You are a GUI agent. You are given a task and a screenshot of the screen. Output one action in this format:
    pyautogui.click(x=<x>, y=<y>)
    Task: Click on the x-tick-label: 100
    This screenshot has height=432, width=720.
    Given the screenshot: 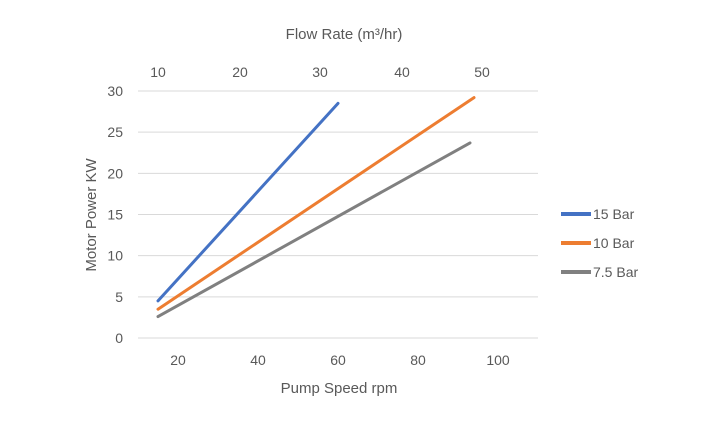 What is the action you would take?
    pyautogui.click(x=498, y=360)
    